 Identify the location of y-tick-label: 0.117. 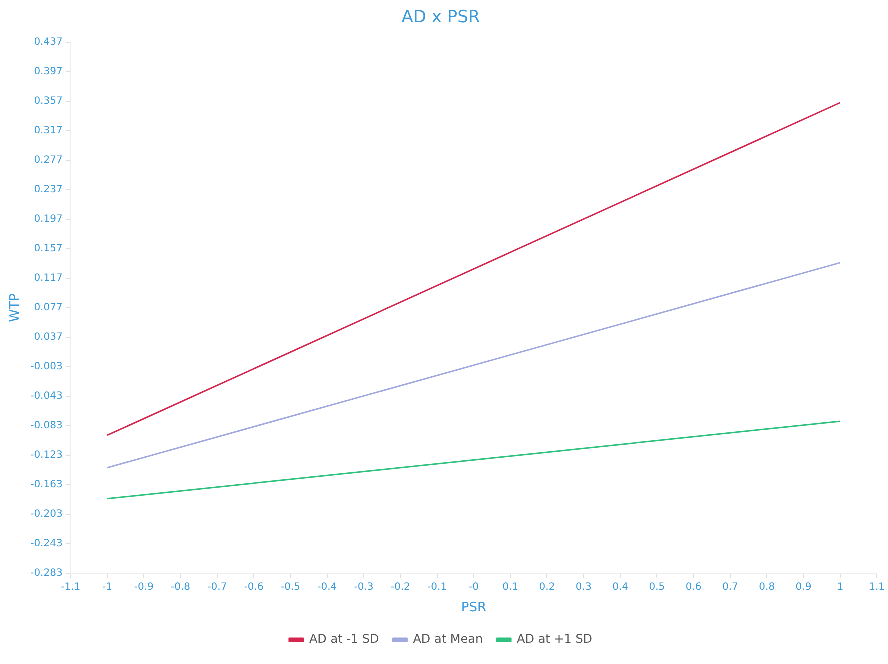
(48, 278).